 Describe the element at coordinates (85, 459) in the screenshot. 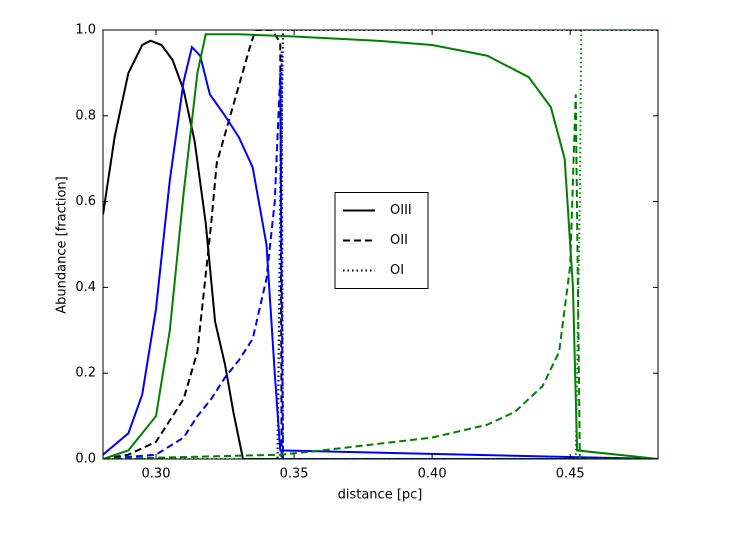

I see `y-tick-label: 0.0` at that location.